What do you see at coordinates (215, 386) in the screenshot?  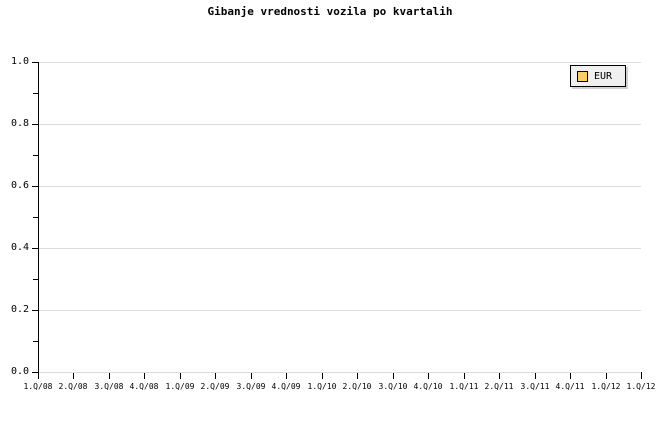 I see `x-axis-label: 2.Q/09` at bounding box center [215, 386].